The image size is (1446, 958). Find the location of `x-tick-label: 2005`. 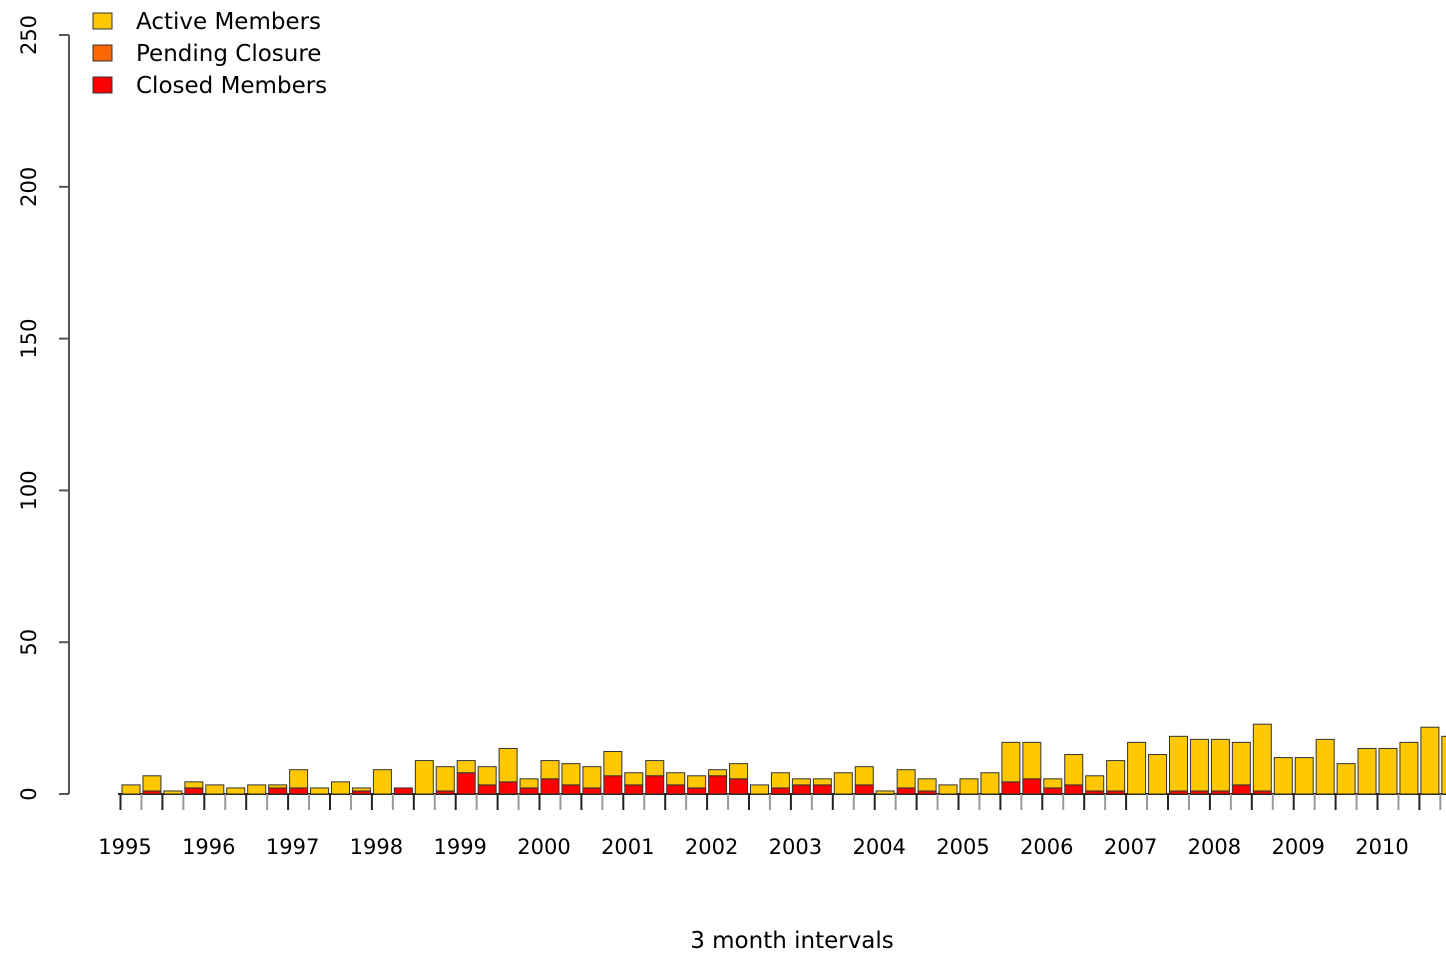

x-tick-label: 2005 is located at coordinates (962, 847).